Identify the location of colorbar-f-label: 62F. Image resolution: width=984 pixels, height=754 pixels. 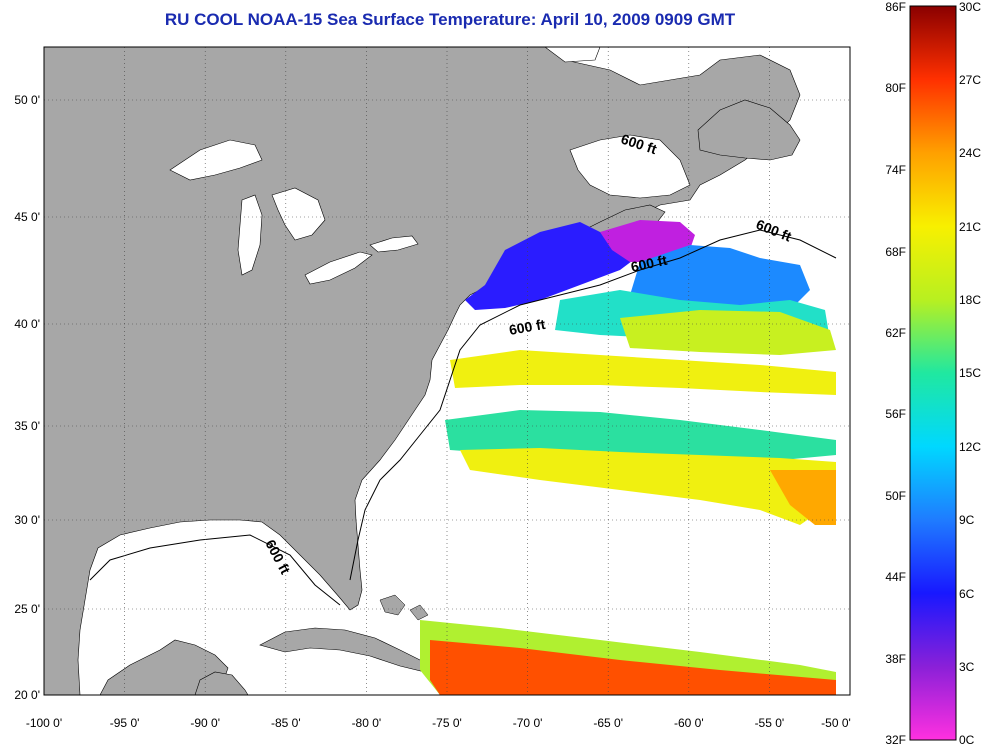
(895, 333).